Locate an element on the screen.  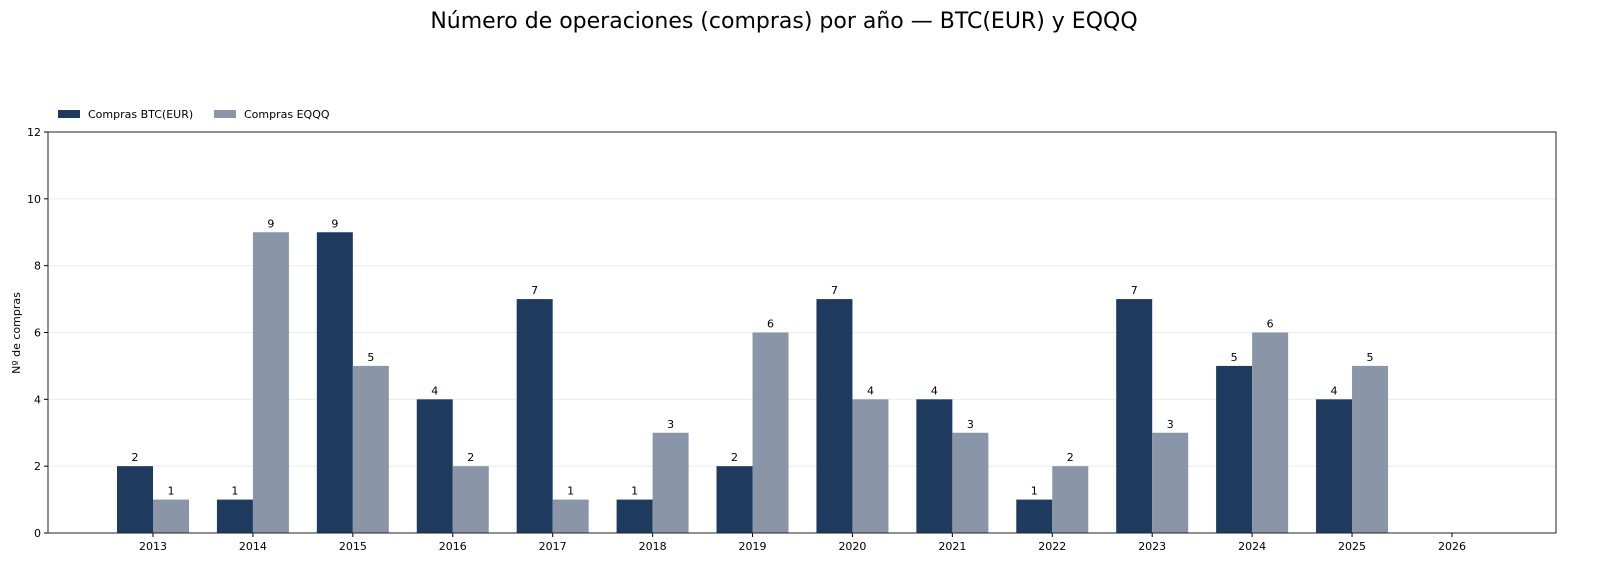
y-axis-label: Nº de compras is located at coordinates (16, 333).